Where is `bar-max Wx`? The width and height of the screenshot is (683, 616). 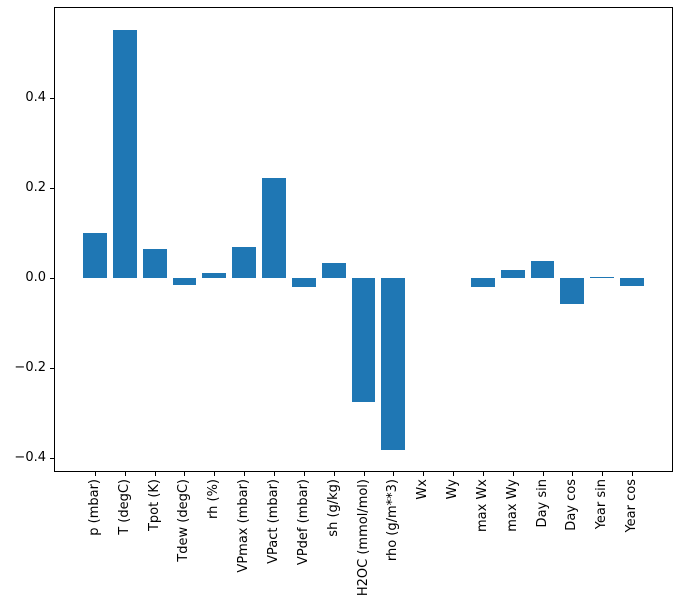 bar-max Wx is located at coordinates (482, 282).